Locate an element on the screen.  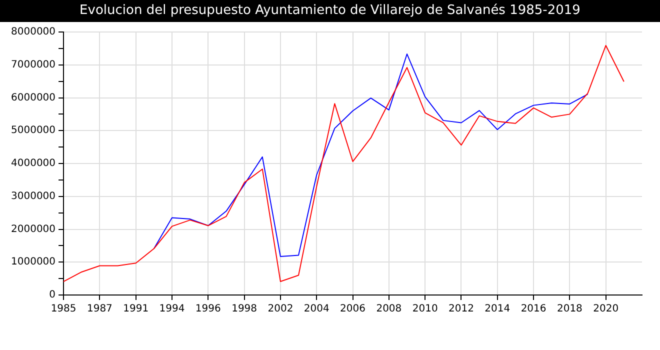
x-tick-label: 1985 is located at coordinates (63, 309).